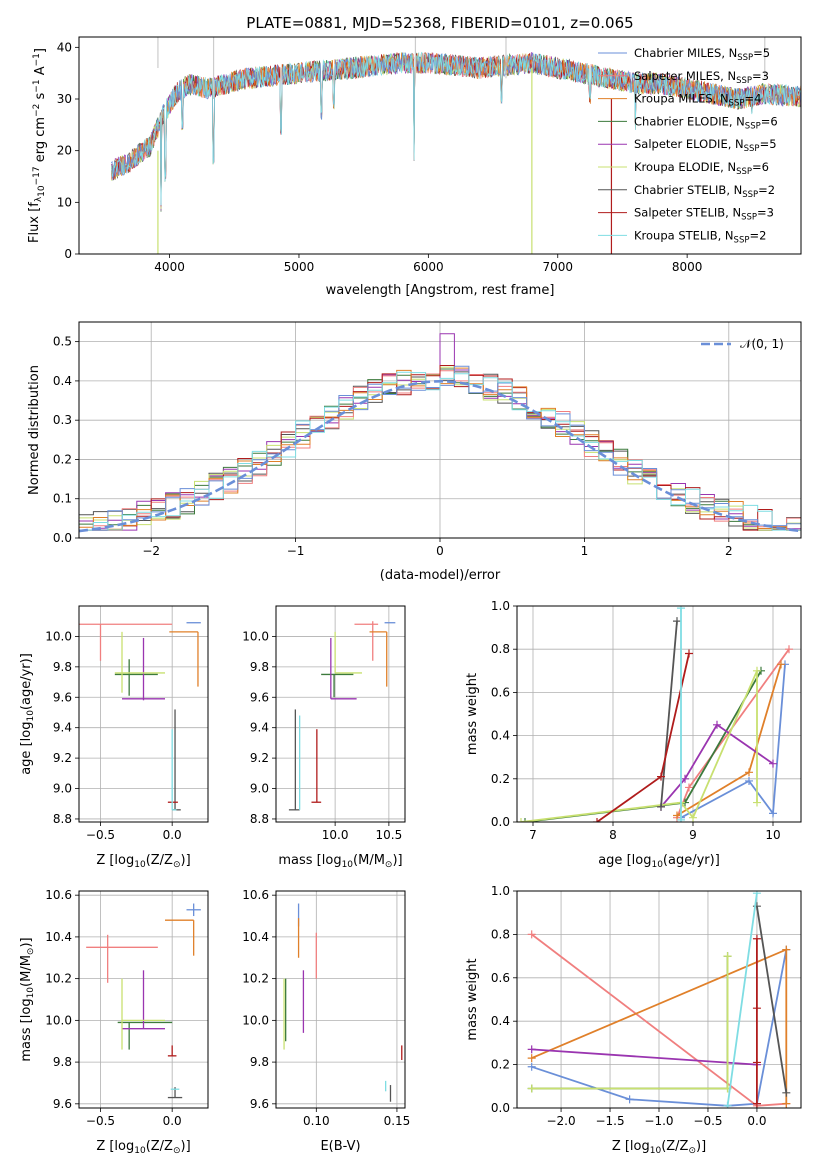 This screenshot has height=1170, width=819. I want to click on weight-line-salpeter_stelib, so click(643, 737).